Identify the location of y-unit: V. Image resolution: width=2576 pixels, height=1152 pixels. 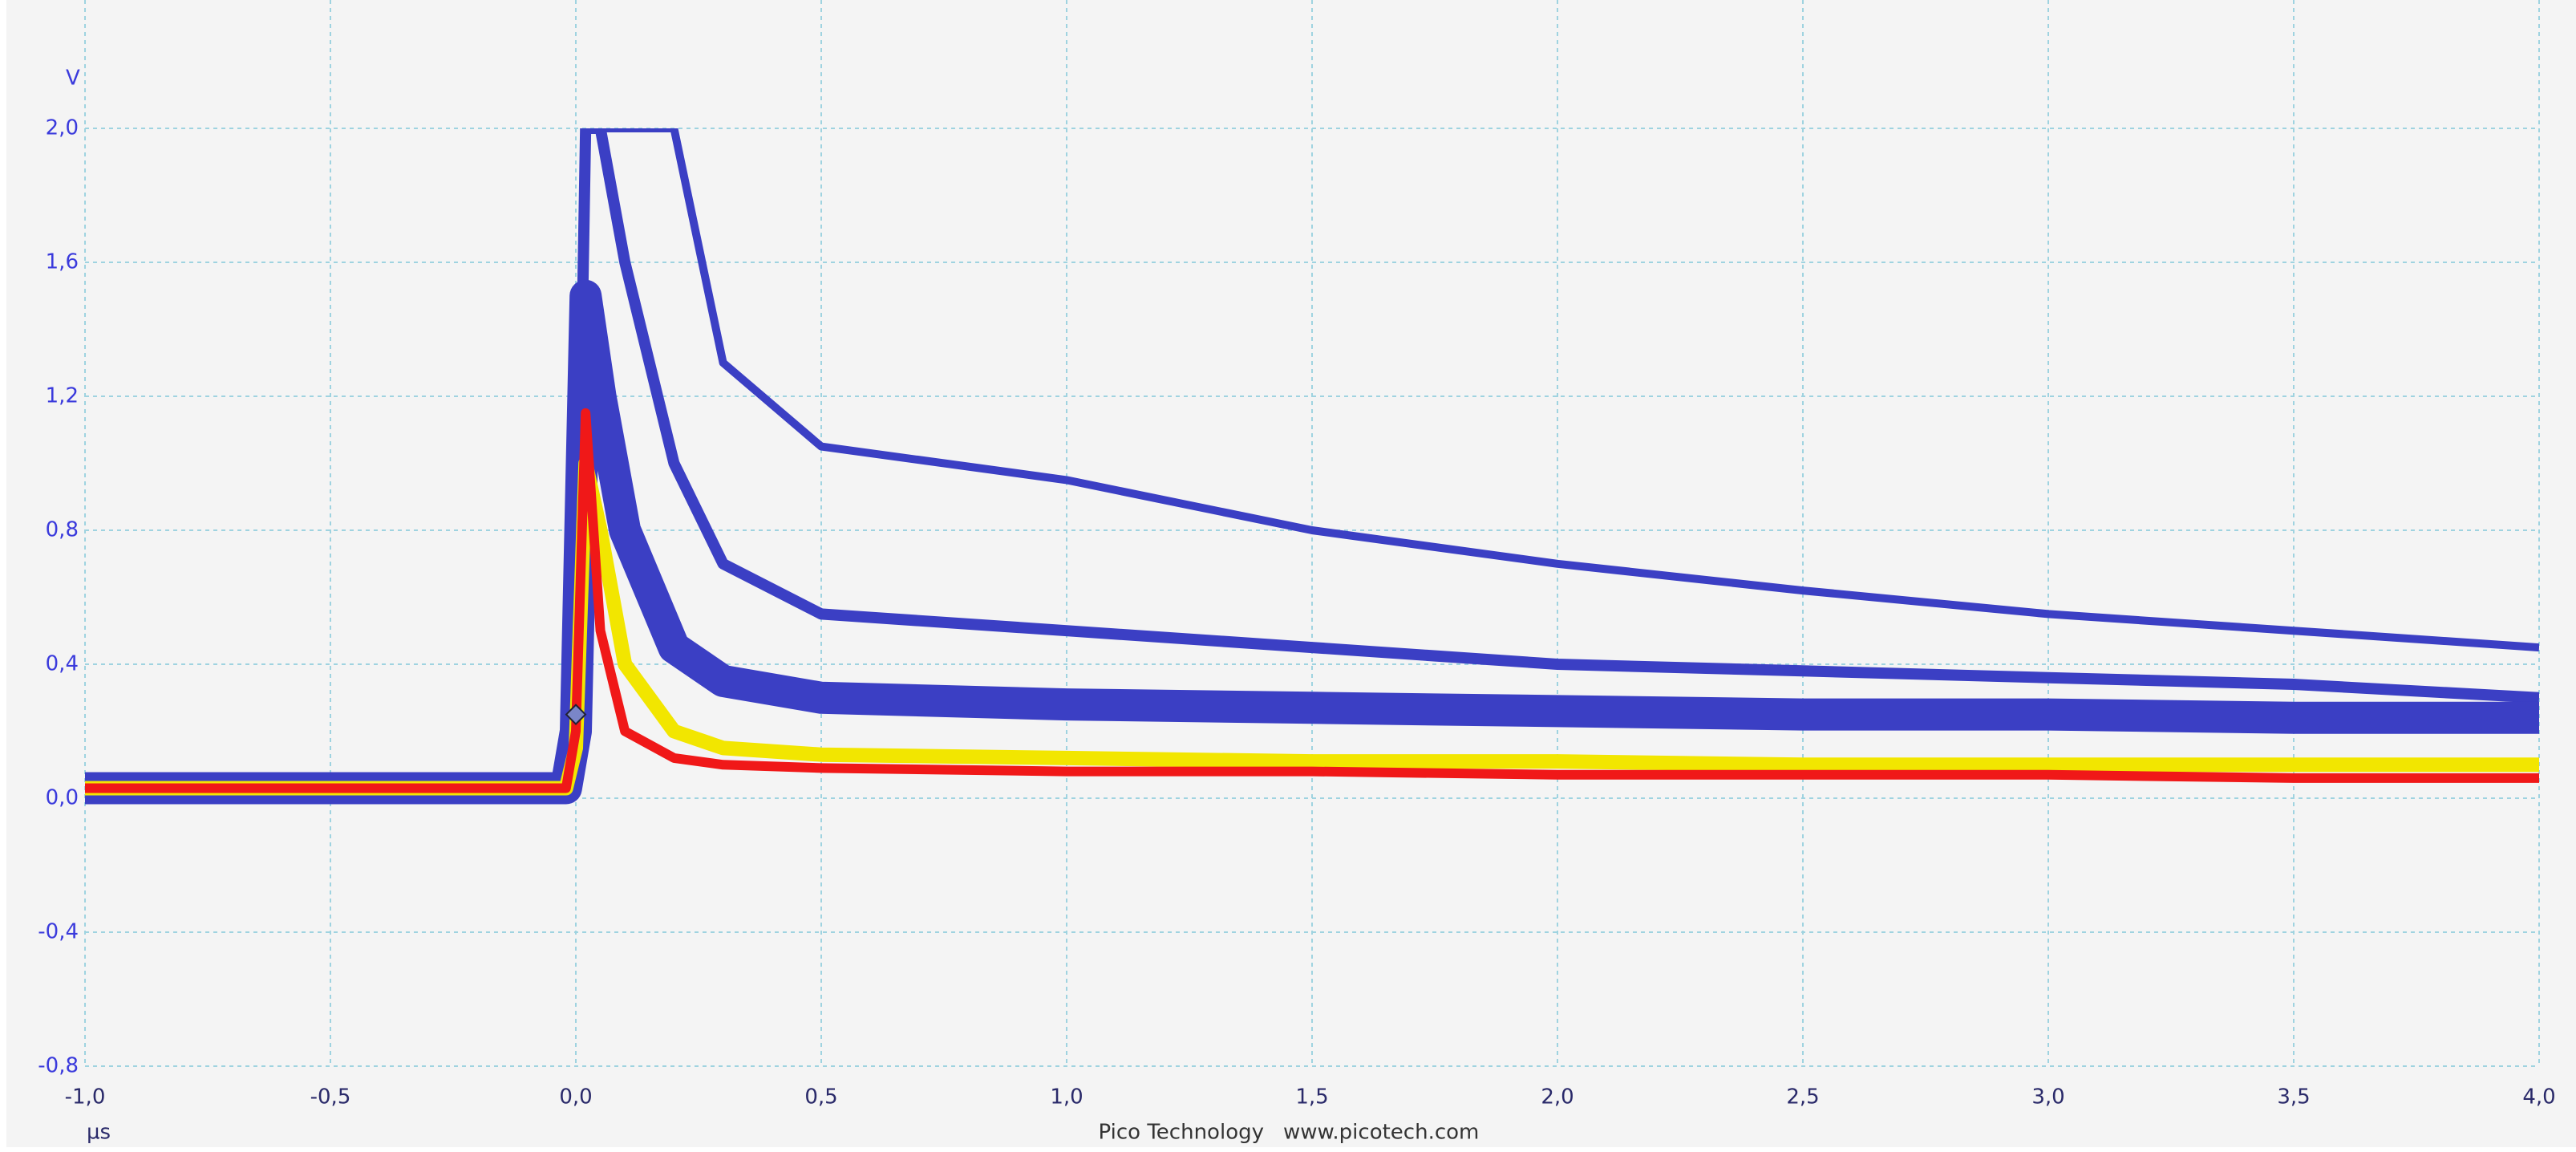
(73, 79).